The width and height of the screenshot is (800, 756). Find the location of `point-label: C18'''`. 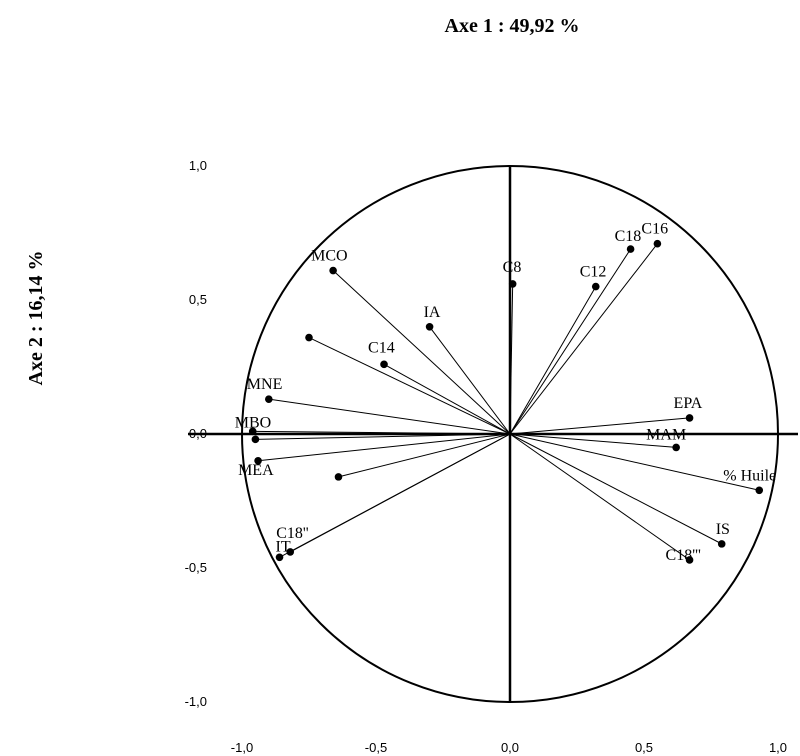

point-label: C18''' is located at coordinates (683, 555).